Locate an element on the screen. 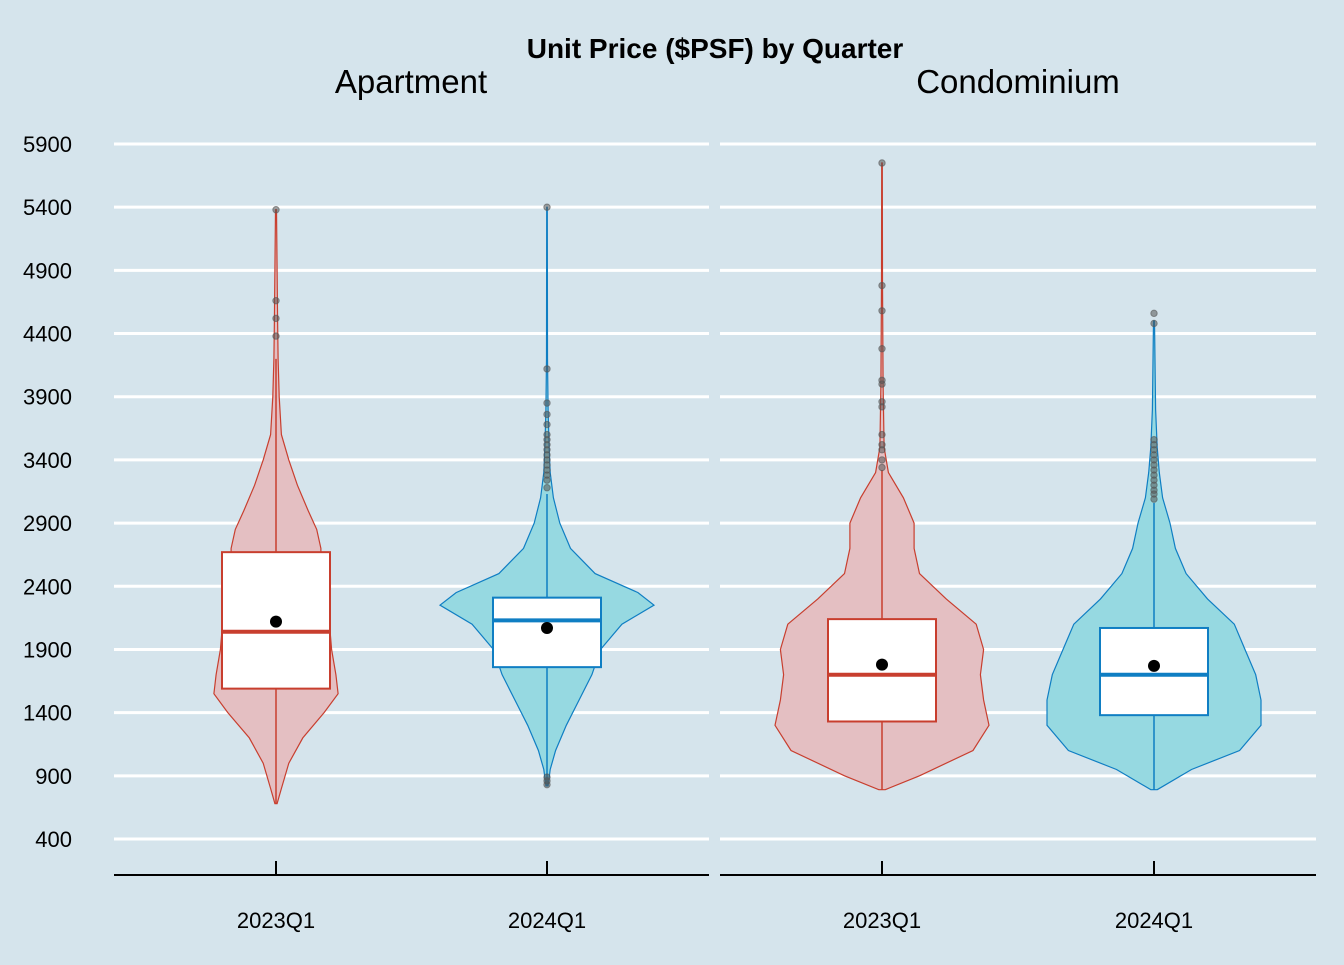  y-tick-label: 1900 is located at coordinates (47, 649).